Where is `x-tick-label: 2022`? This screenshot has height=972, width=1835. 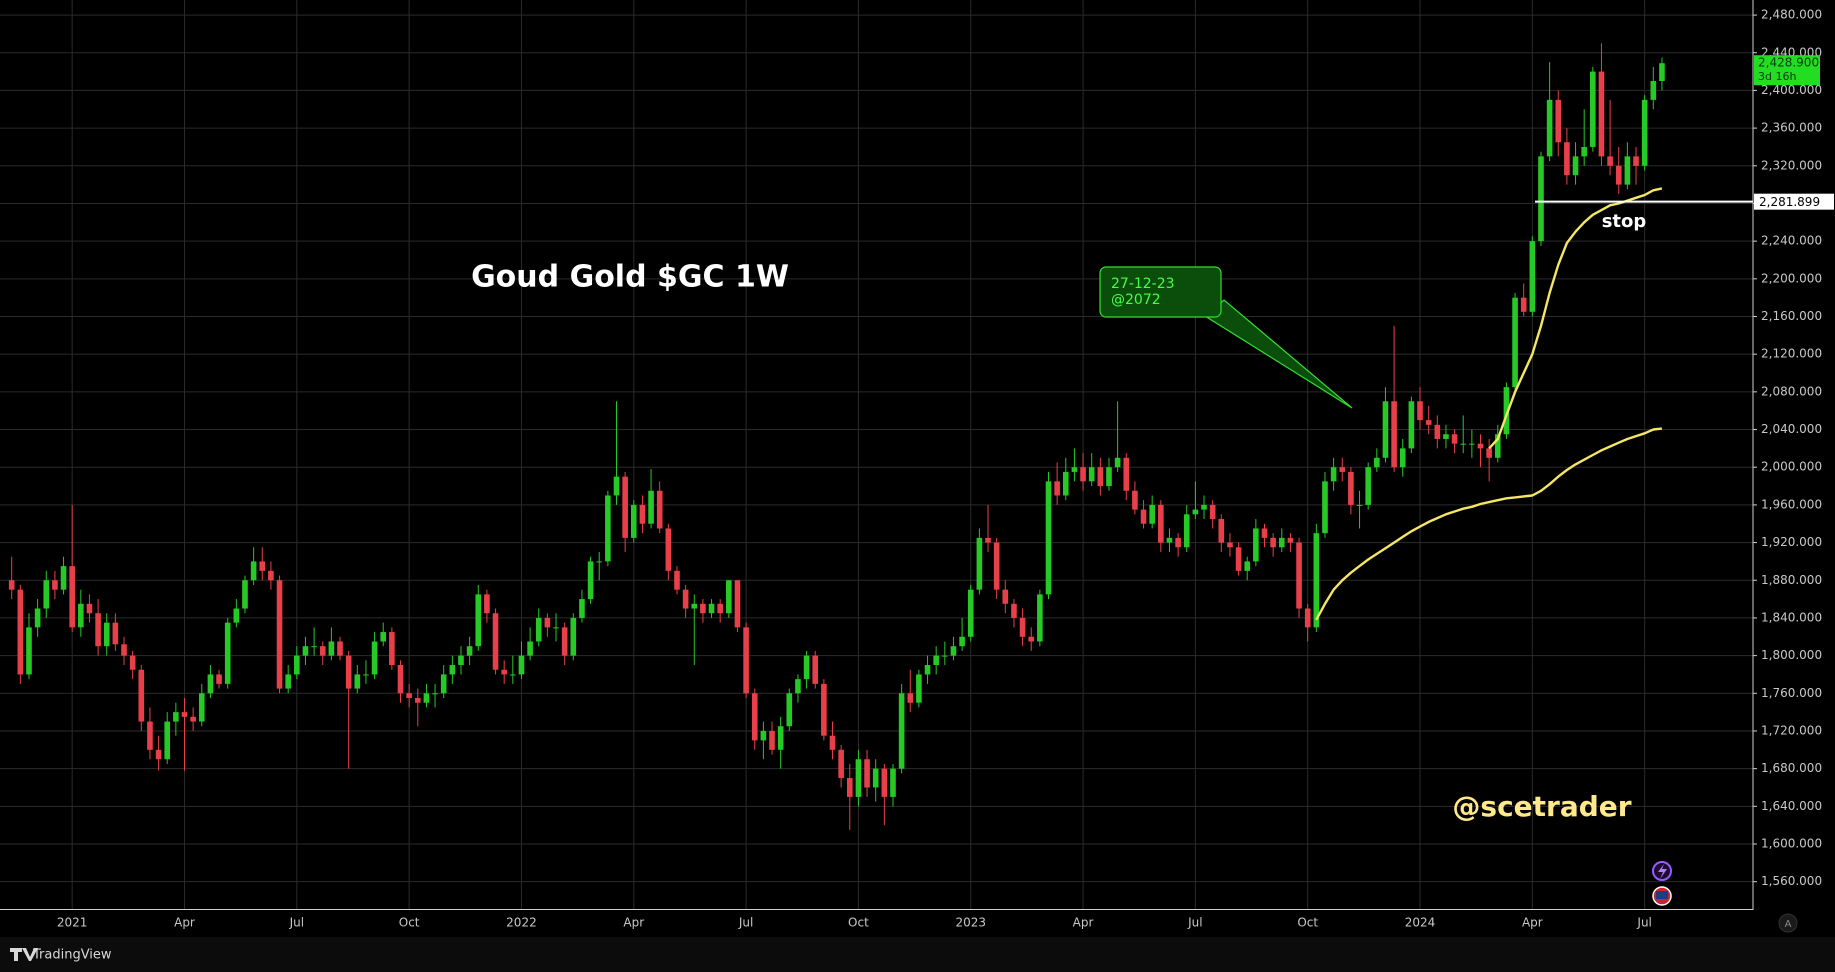
x-tick-label: 2022 is located at coordinates (521, 923).